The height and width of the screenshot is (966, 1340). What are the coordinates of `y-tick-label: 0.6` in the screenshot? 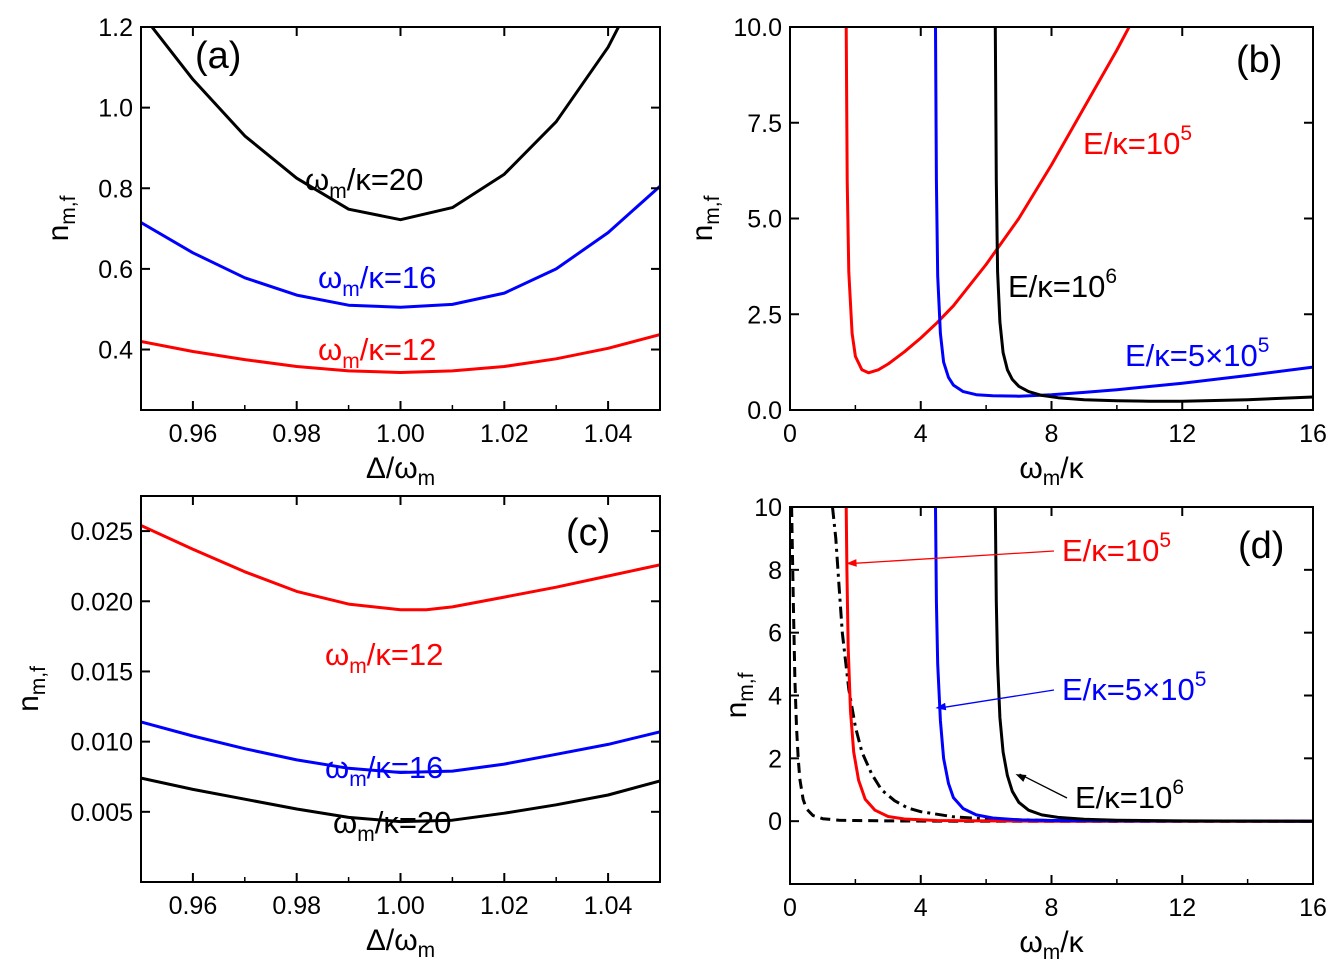 It's located at (115, 270).